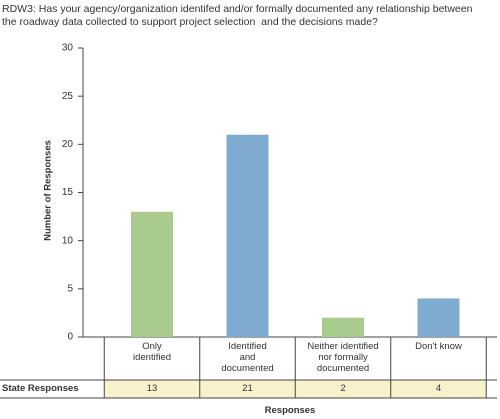  What do you see at coordinates (68, 48) in the screenshot?
I see `y-tick-label: 30` at bounding box center [68, 48].